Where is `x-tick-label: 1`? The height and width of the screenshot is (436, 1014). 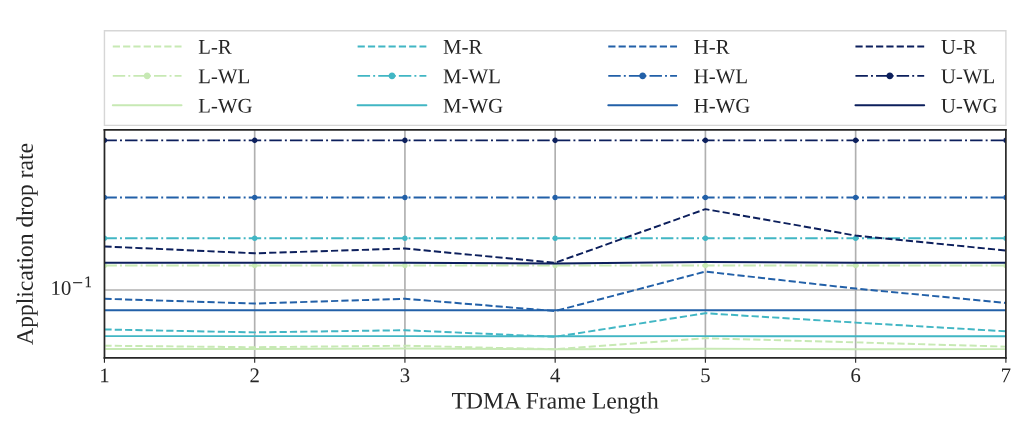
x-tick-label: 1 is located at coordinates (105, 375).